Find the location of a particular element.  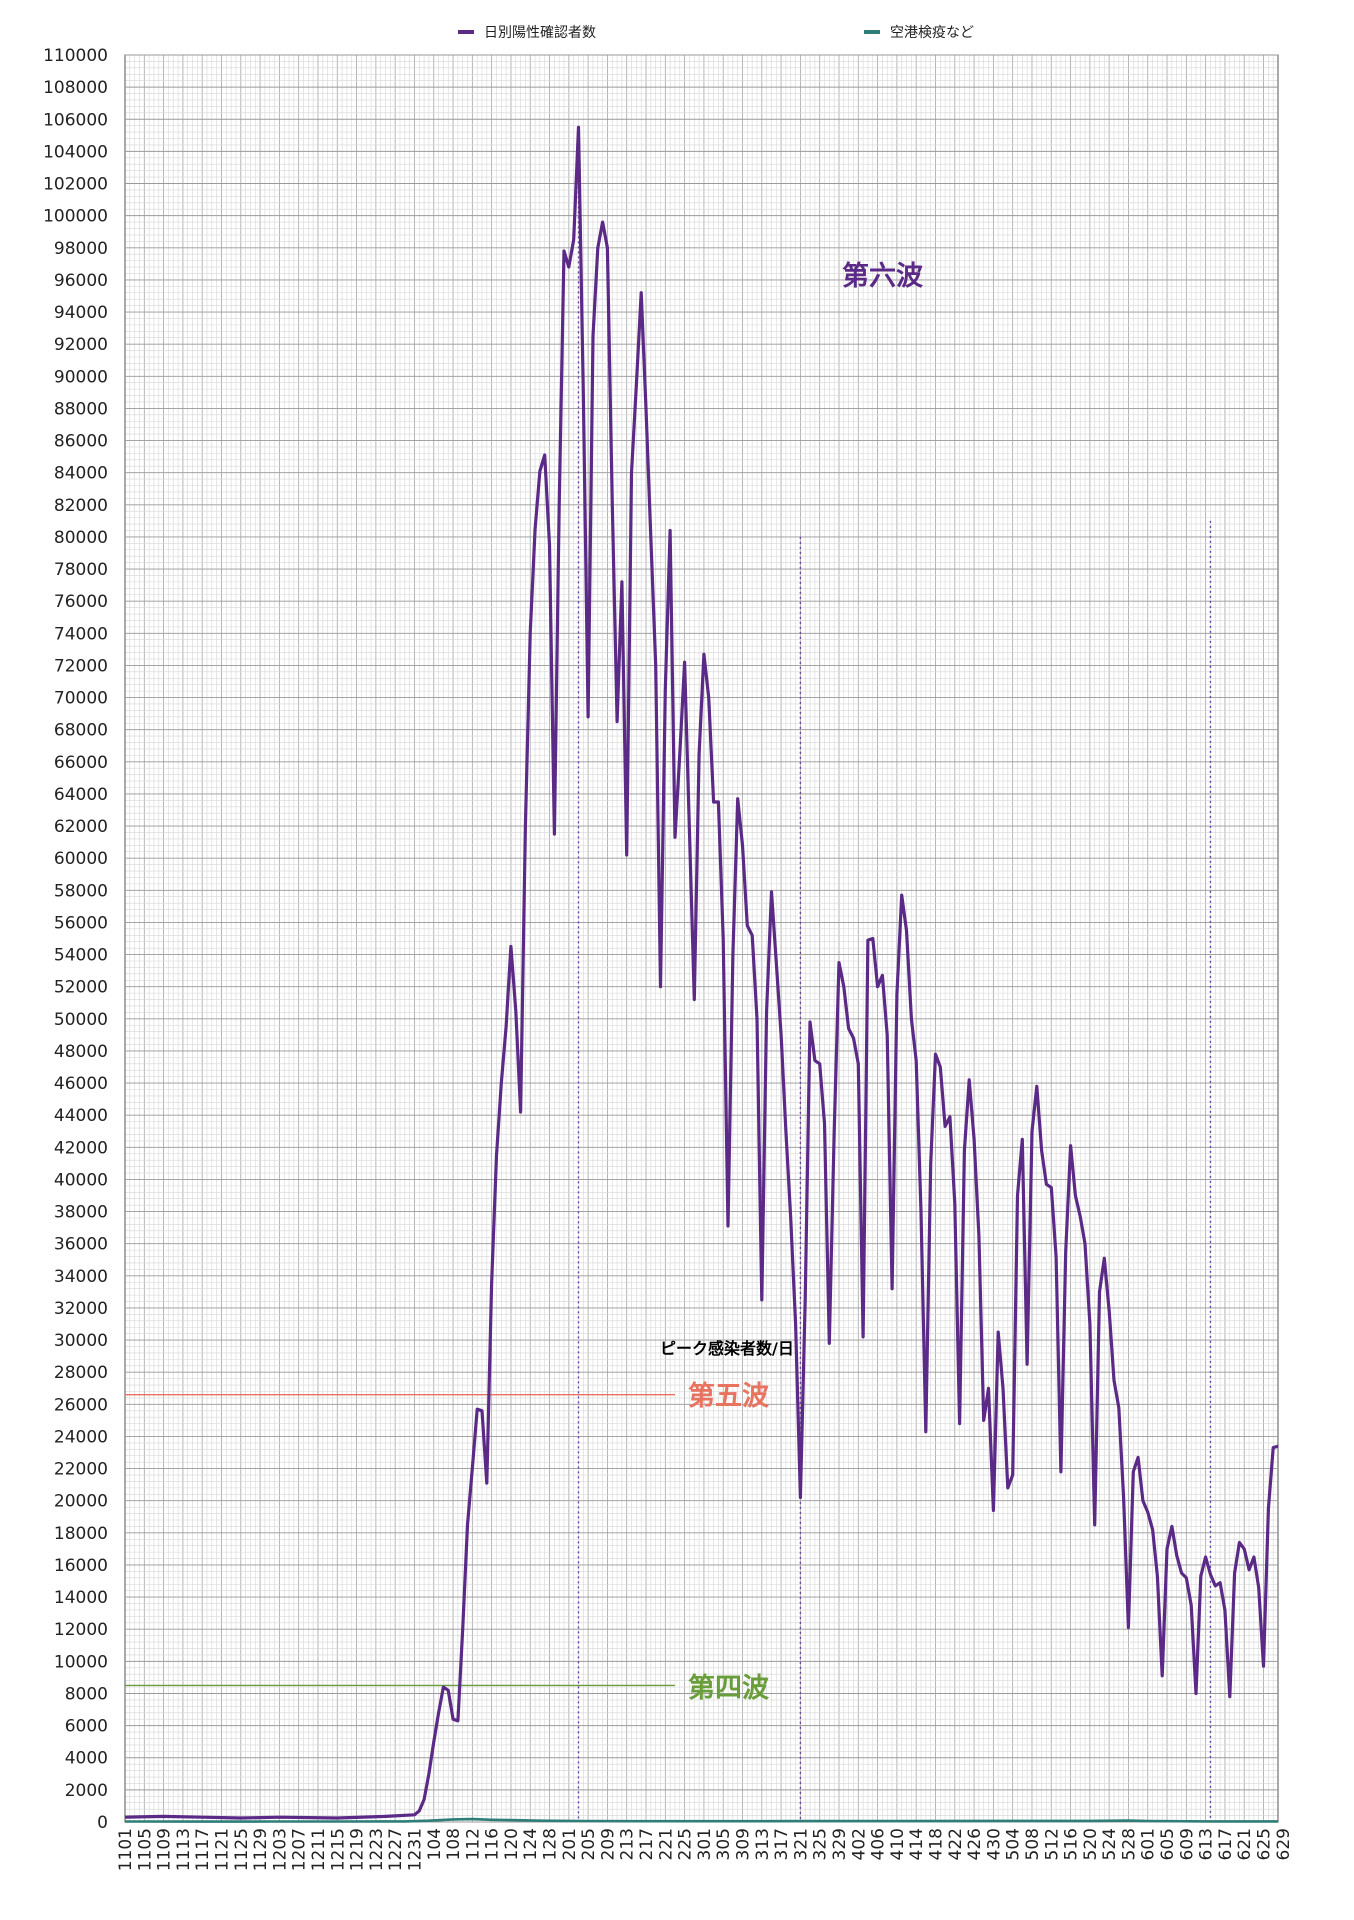

annotation-fourth-wave: 第四波 is located at coordinates (728, 1688).